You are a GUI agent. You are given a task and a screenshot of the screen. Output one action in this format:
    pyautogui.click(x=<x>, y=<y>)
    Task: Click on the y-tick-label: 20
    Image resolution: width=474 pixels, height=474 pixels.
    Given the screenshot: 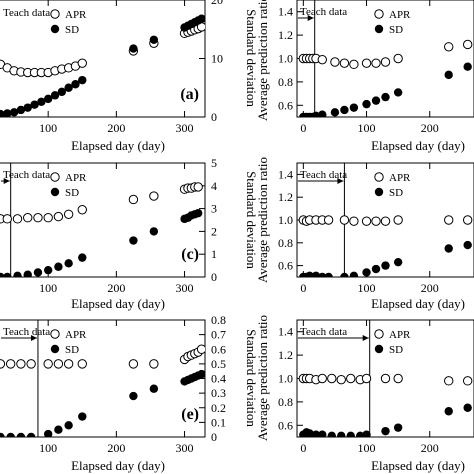 What is the action you would take?
    pyautogui.click(x=217, y=3)
    